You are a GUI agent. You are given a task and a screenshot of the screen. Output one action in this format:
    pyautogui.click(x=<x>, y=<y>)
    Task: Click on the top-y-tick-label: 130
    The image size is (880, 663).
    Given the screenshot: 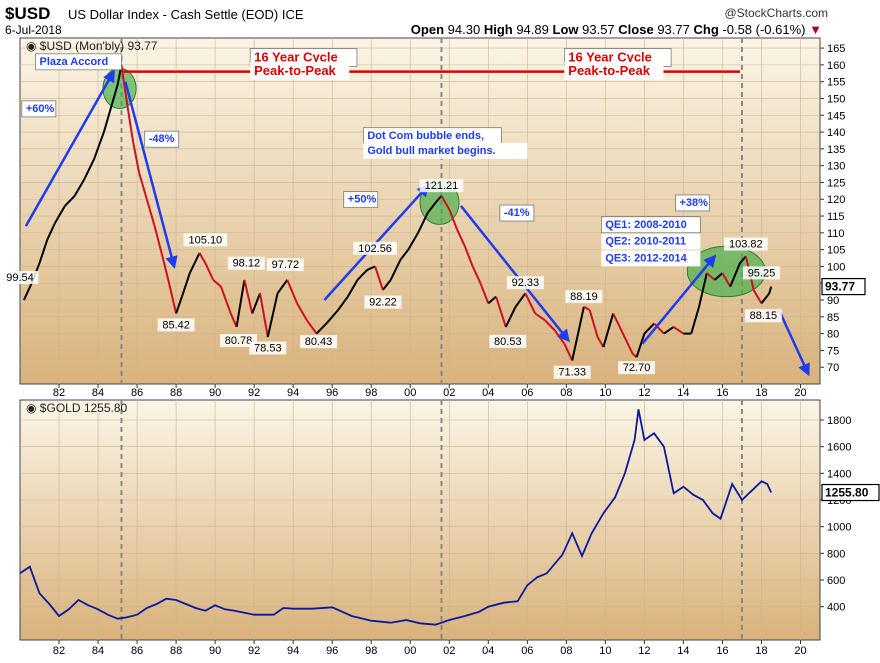 What is the action you would take?
    pyautogui.click(x=836, y=167)
    